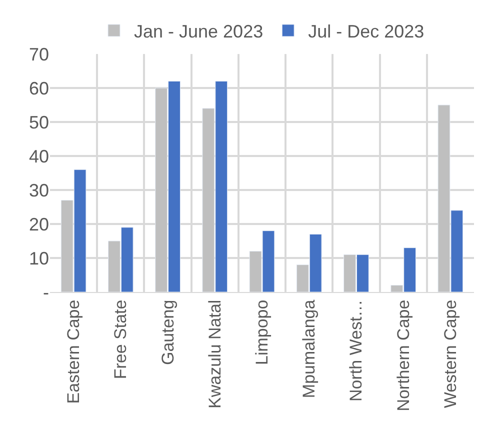 This screenshot has width=489, height=432. What do you see at coordinates (38, 258) in the screenshot?
I see `y-tick-label: 10` at bounding box center [38, 258].